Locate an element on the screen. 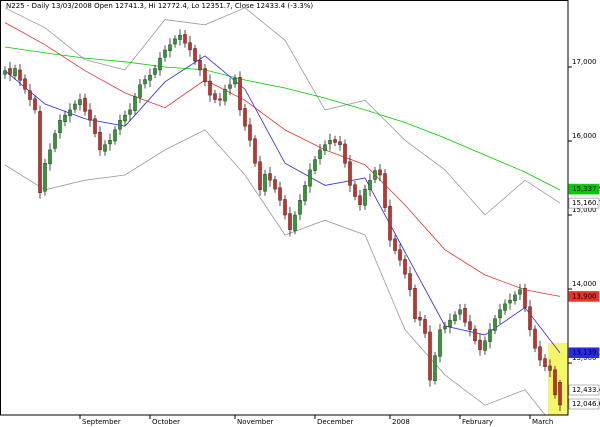 The width and height of the screenshot is (600, 427). x-tick-label: October is located at coordinates (166, 422).